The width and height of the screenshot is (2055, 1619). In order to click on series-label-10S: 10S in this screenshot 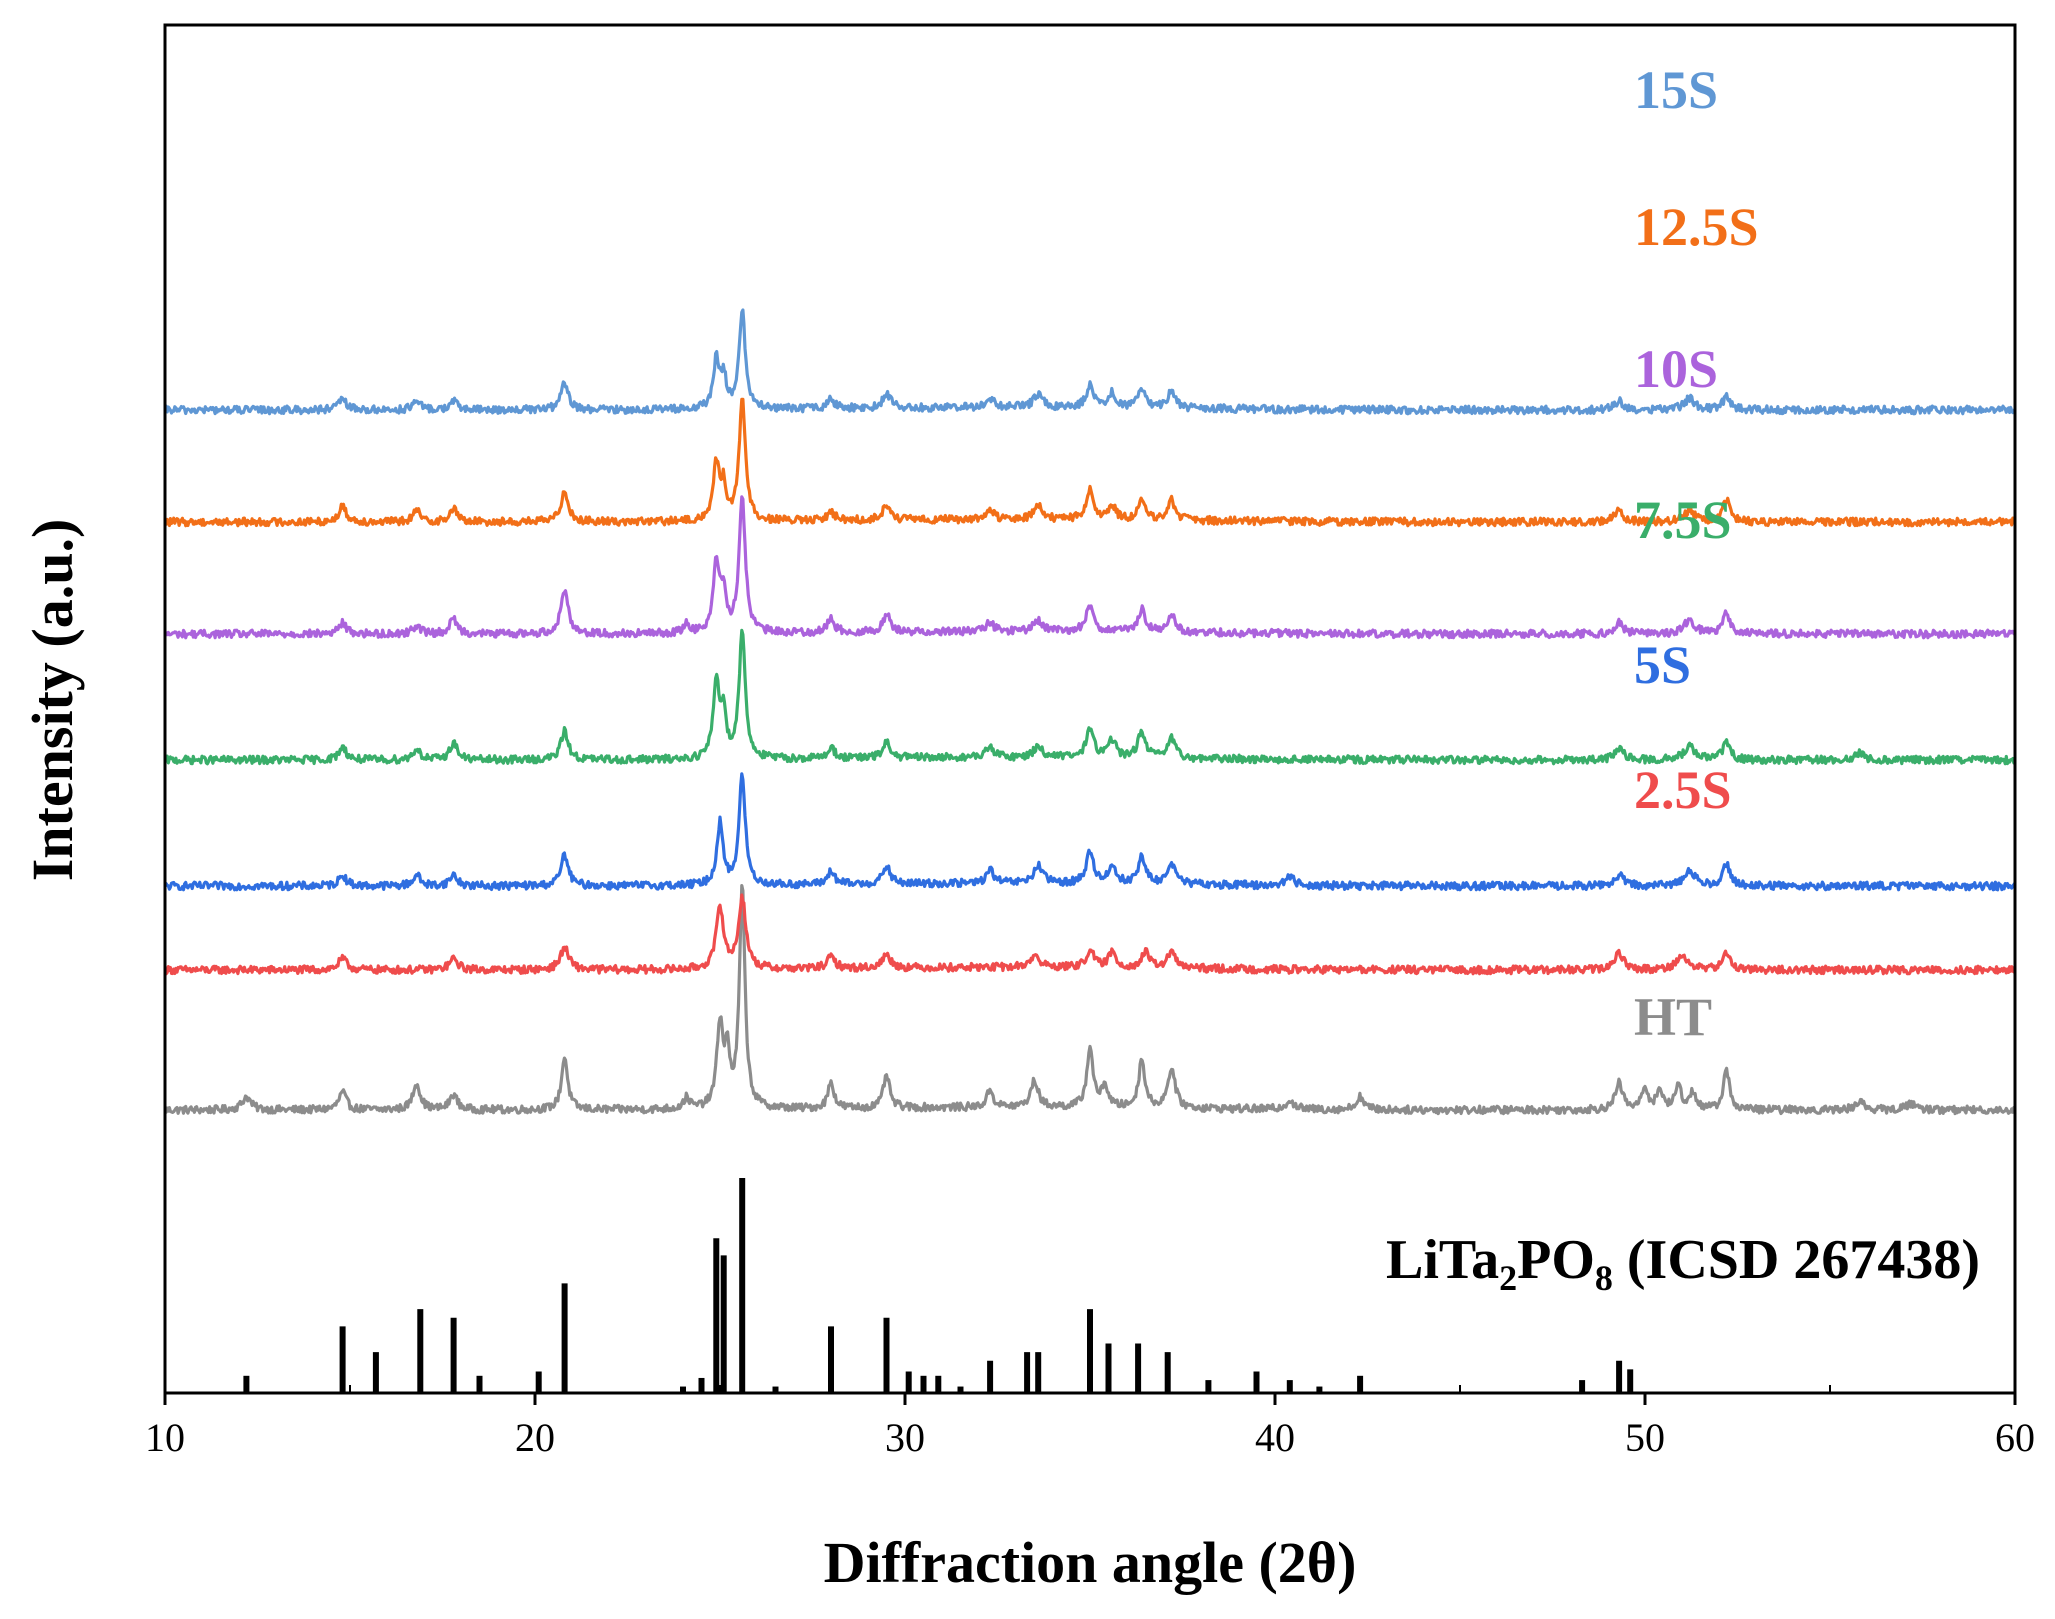, I will do `click(1676, 369)`.